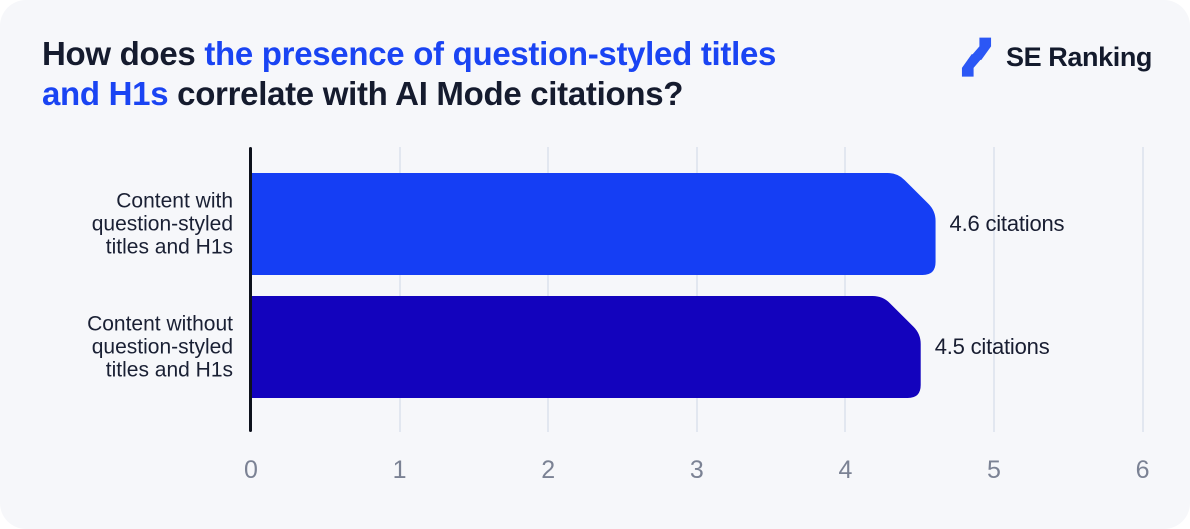  I want to click on bar-with-questions, so click(594, 224).